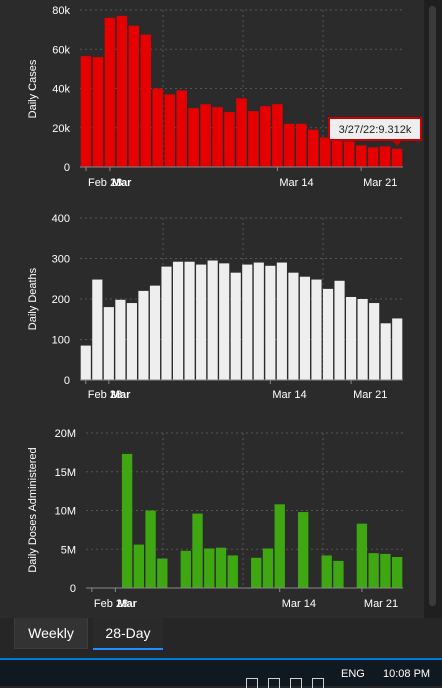 Image resolution: width=442 pixels, height=688 pixels. Describe the element at coordinates (65, 473) in the screenshot. I see `y-tick-label: 15M` at that location.